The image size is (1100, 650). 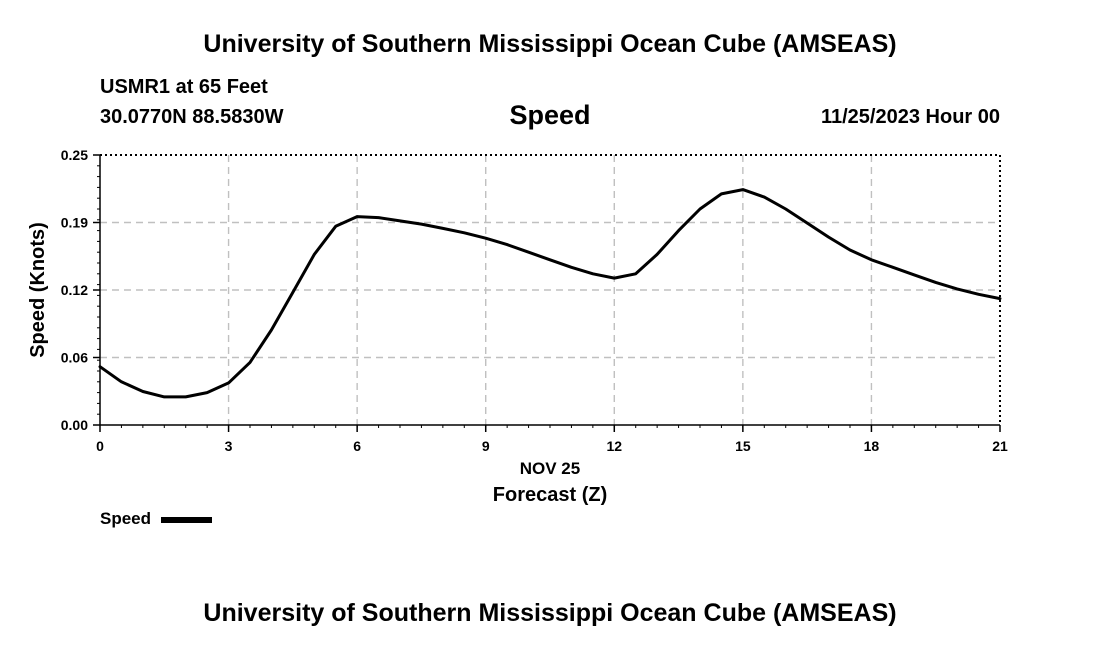 I want to click on coordinates-label: 30.0770N 88.5830W, so click(x=192, y=117).